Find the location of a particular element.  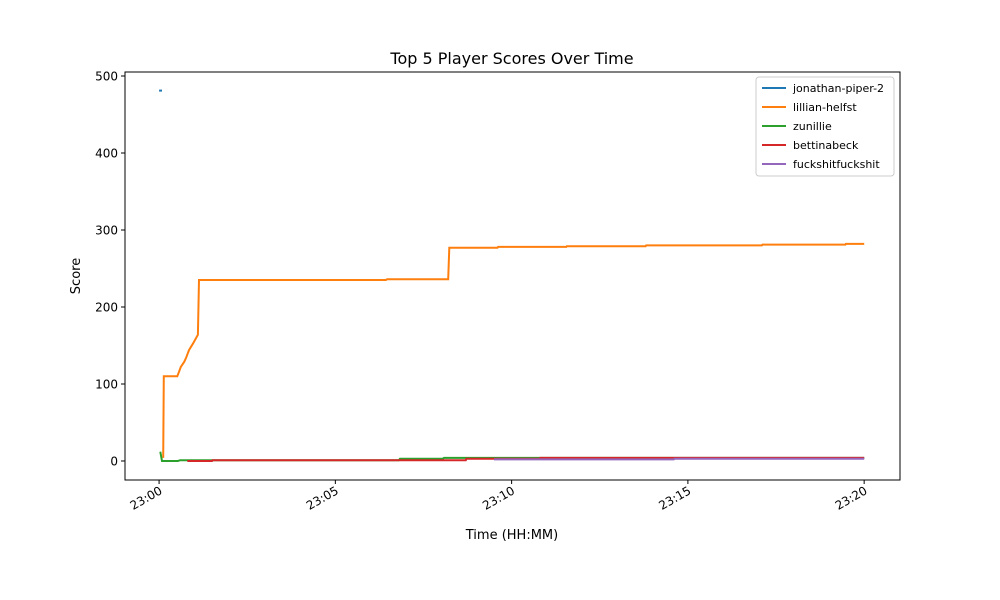

legend-label: zunillie is located at coordinates (812, 126).